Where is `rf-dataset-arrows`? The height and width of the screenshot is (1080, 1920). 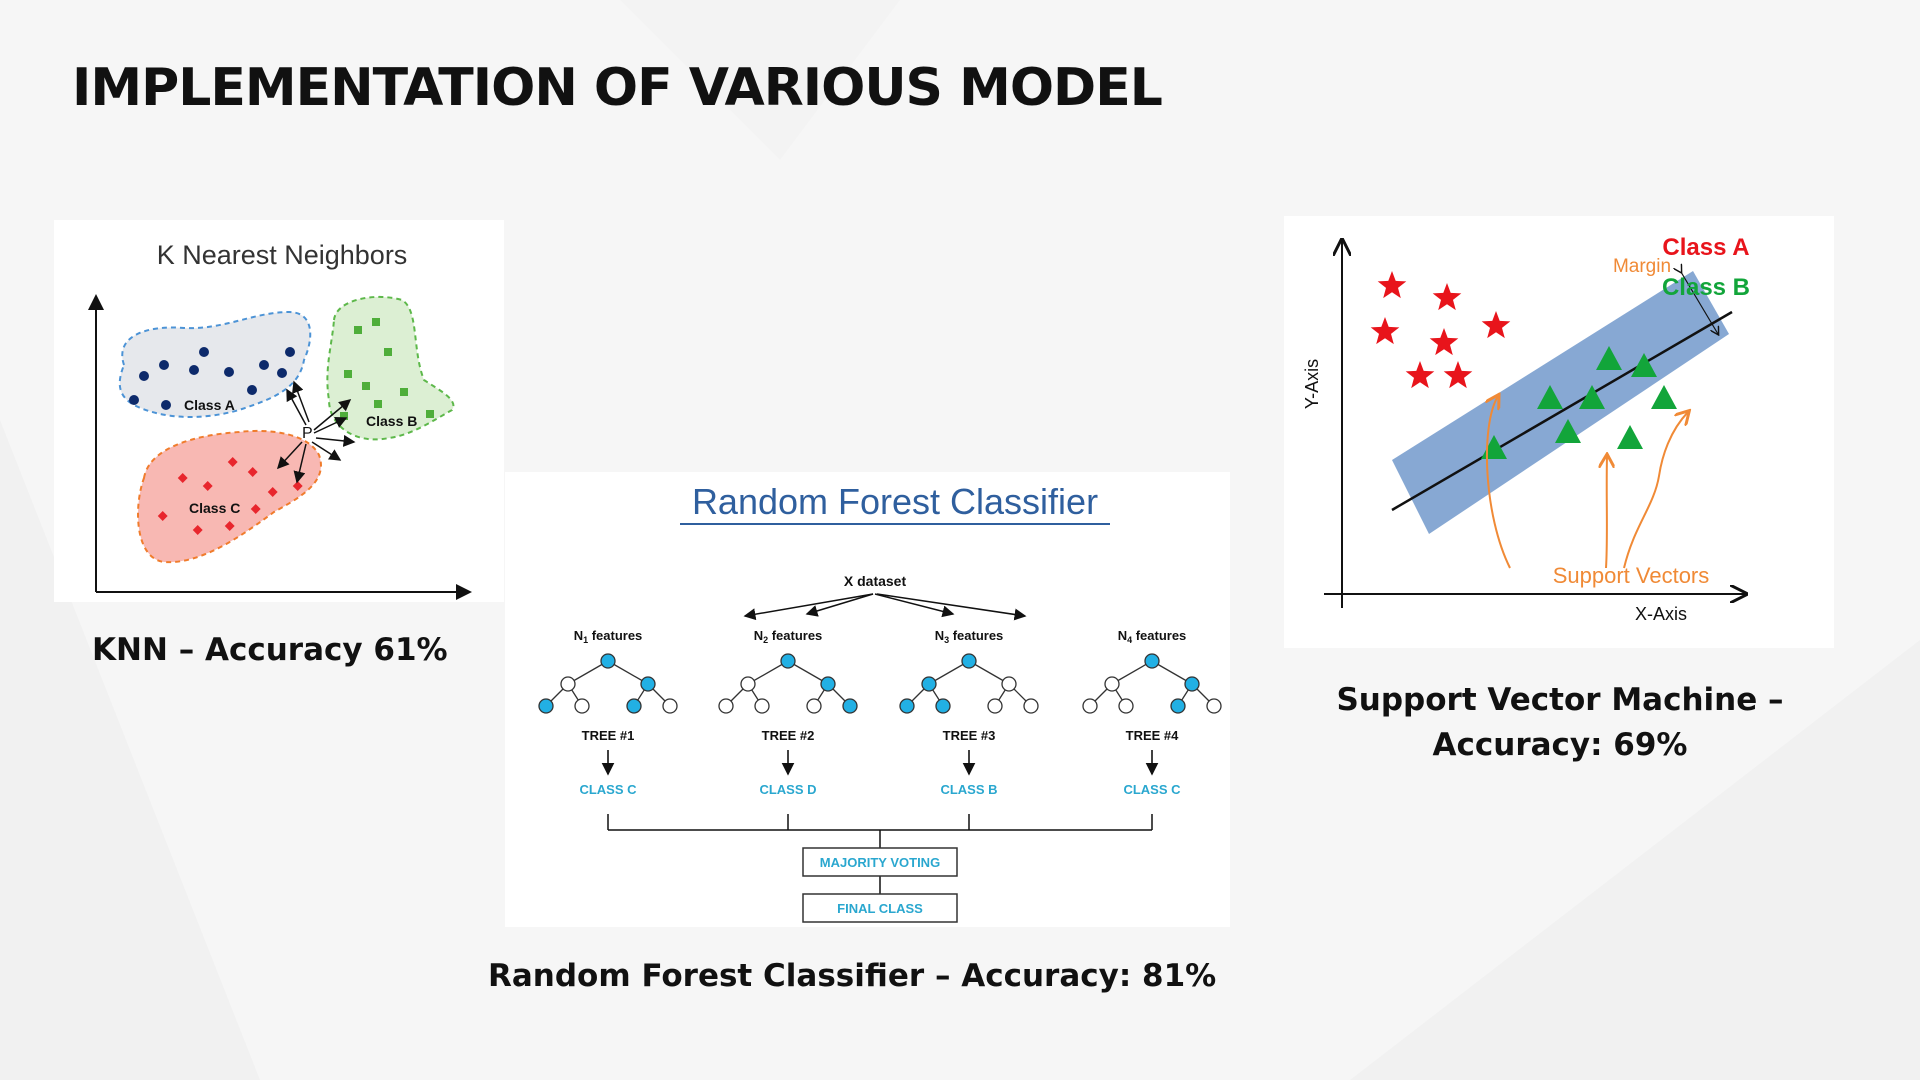 rf-dataset-arrows is located at coordinates (885, 607).